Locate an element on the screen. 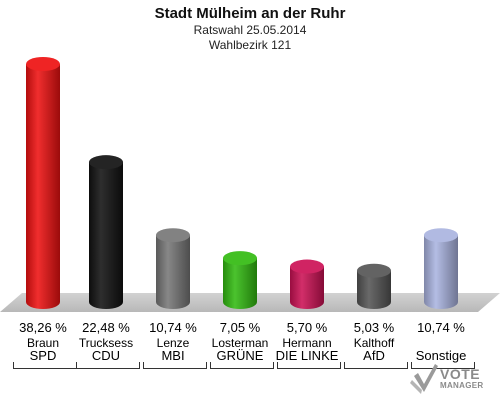 The height and width of the screenshot is (400, 500). value-label: 7,05 % is located at coordinates (240, 327).